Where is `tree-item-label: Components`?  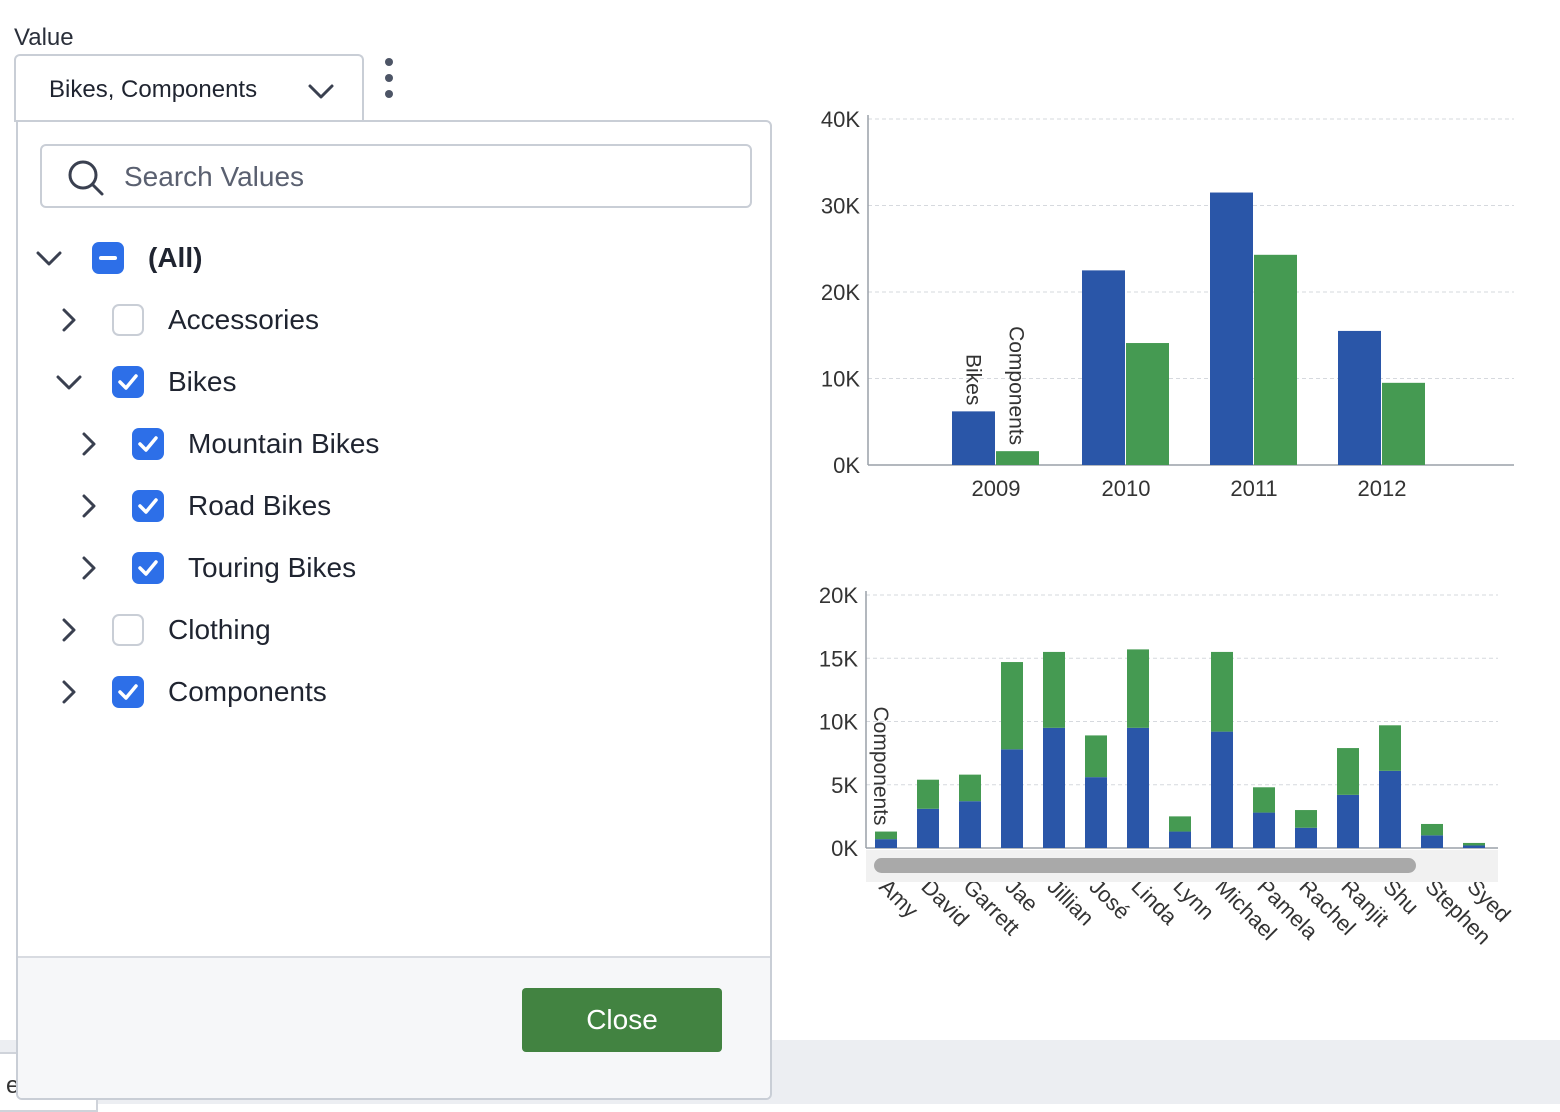 tree-item-label: Components is located at coordinates (247, 691).